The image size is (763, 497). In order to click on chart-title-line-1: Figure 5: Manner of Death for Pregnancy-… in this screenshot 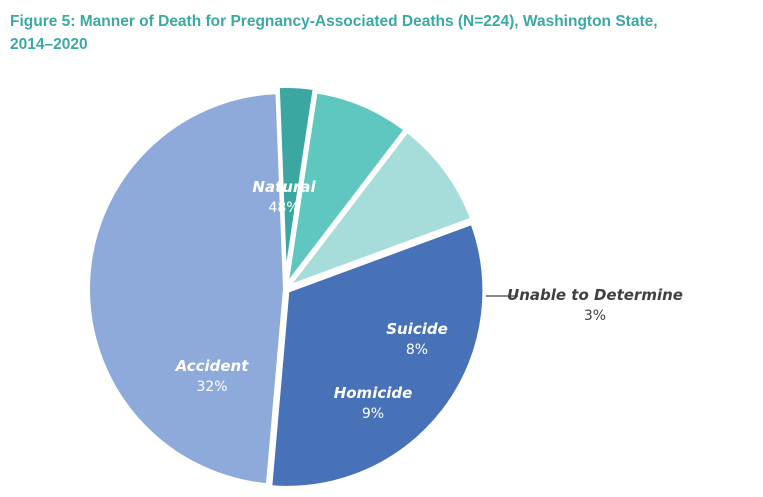, I will do `click(334, 21)`.